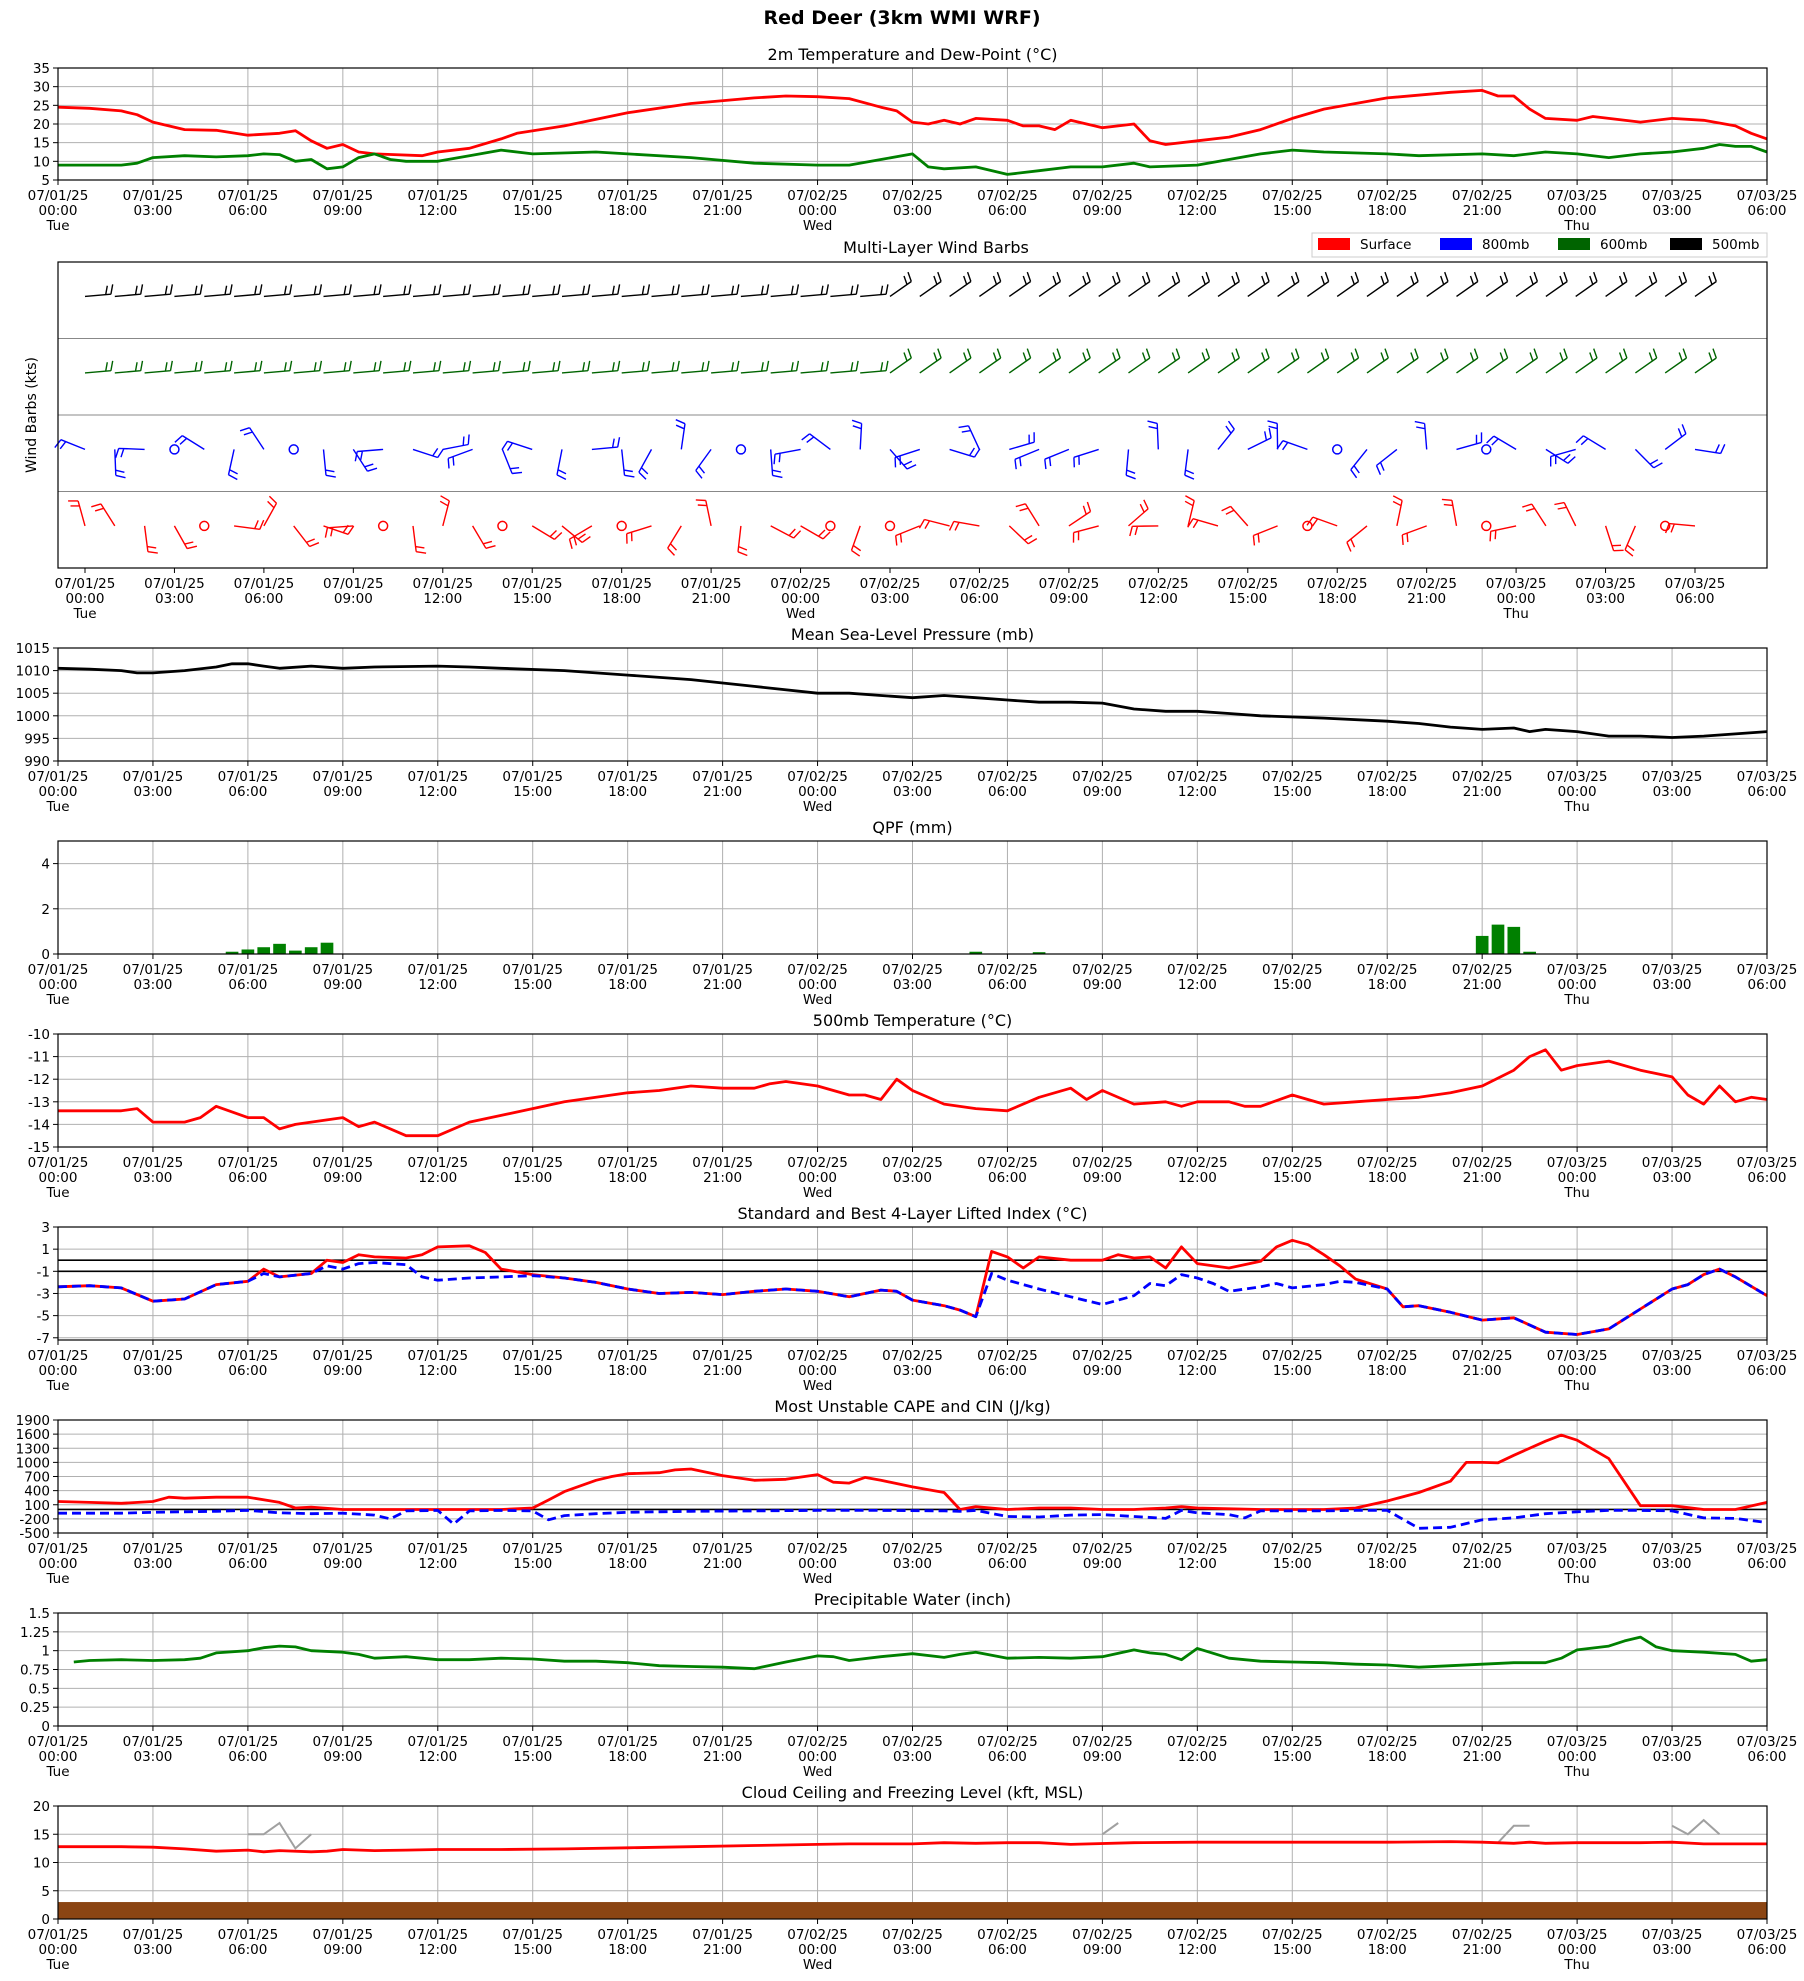 This screenshot has height=1981, width=1804. I want to click on y-tick-label: 20, so click(41, 1807).